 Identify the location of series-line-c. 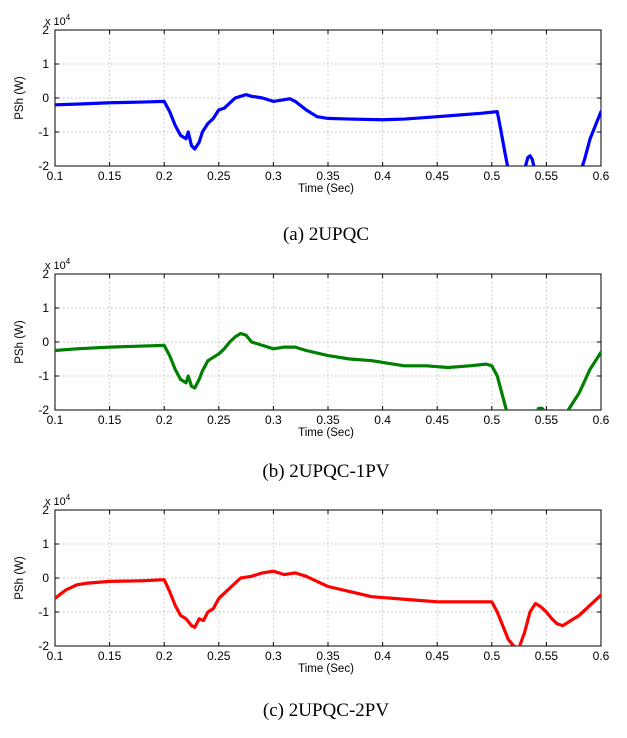
(328, 607).